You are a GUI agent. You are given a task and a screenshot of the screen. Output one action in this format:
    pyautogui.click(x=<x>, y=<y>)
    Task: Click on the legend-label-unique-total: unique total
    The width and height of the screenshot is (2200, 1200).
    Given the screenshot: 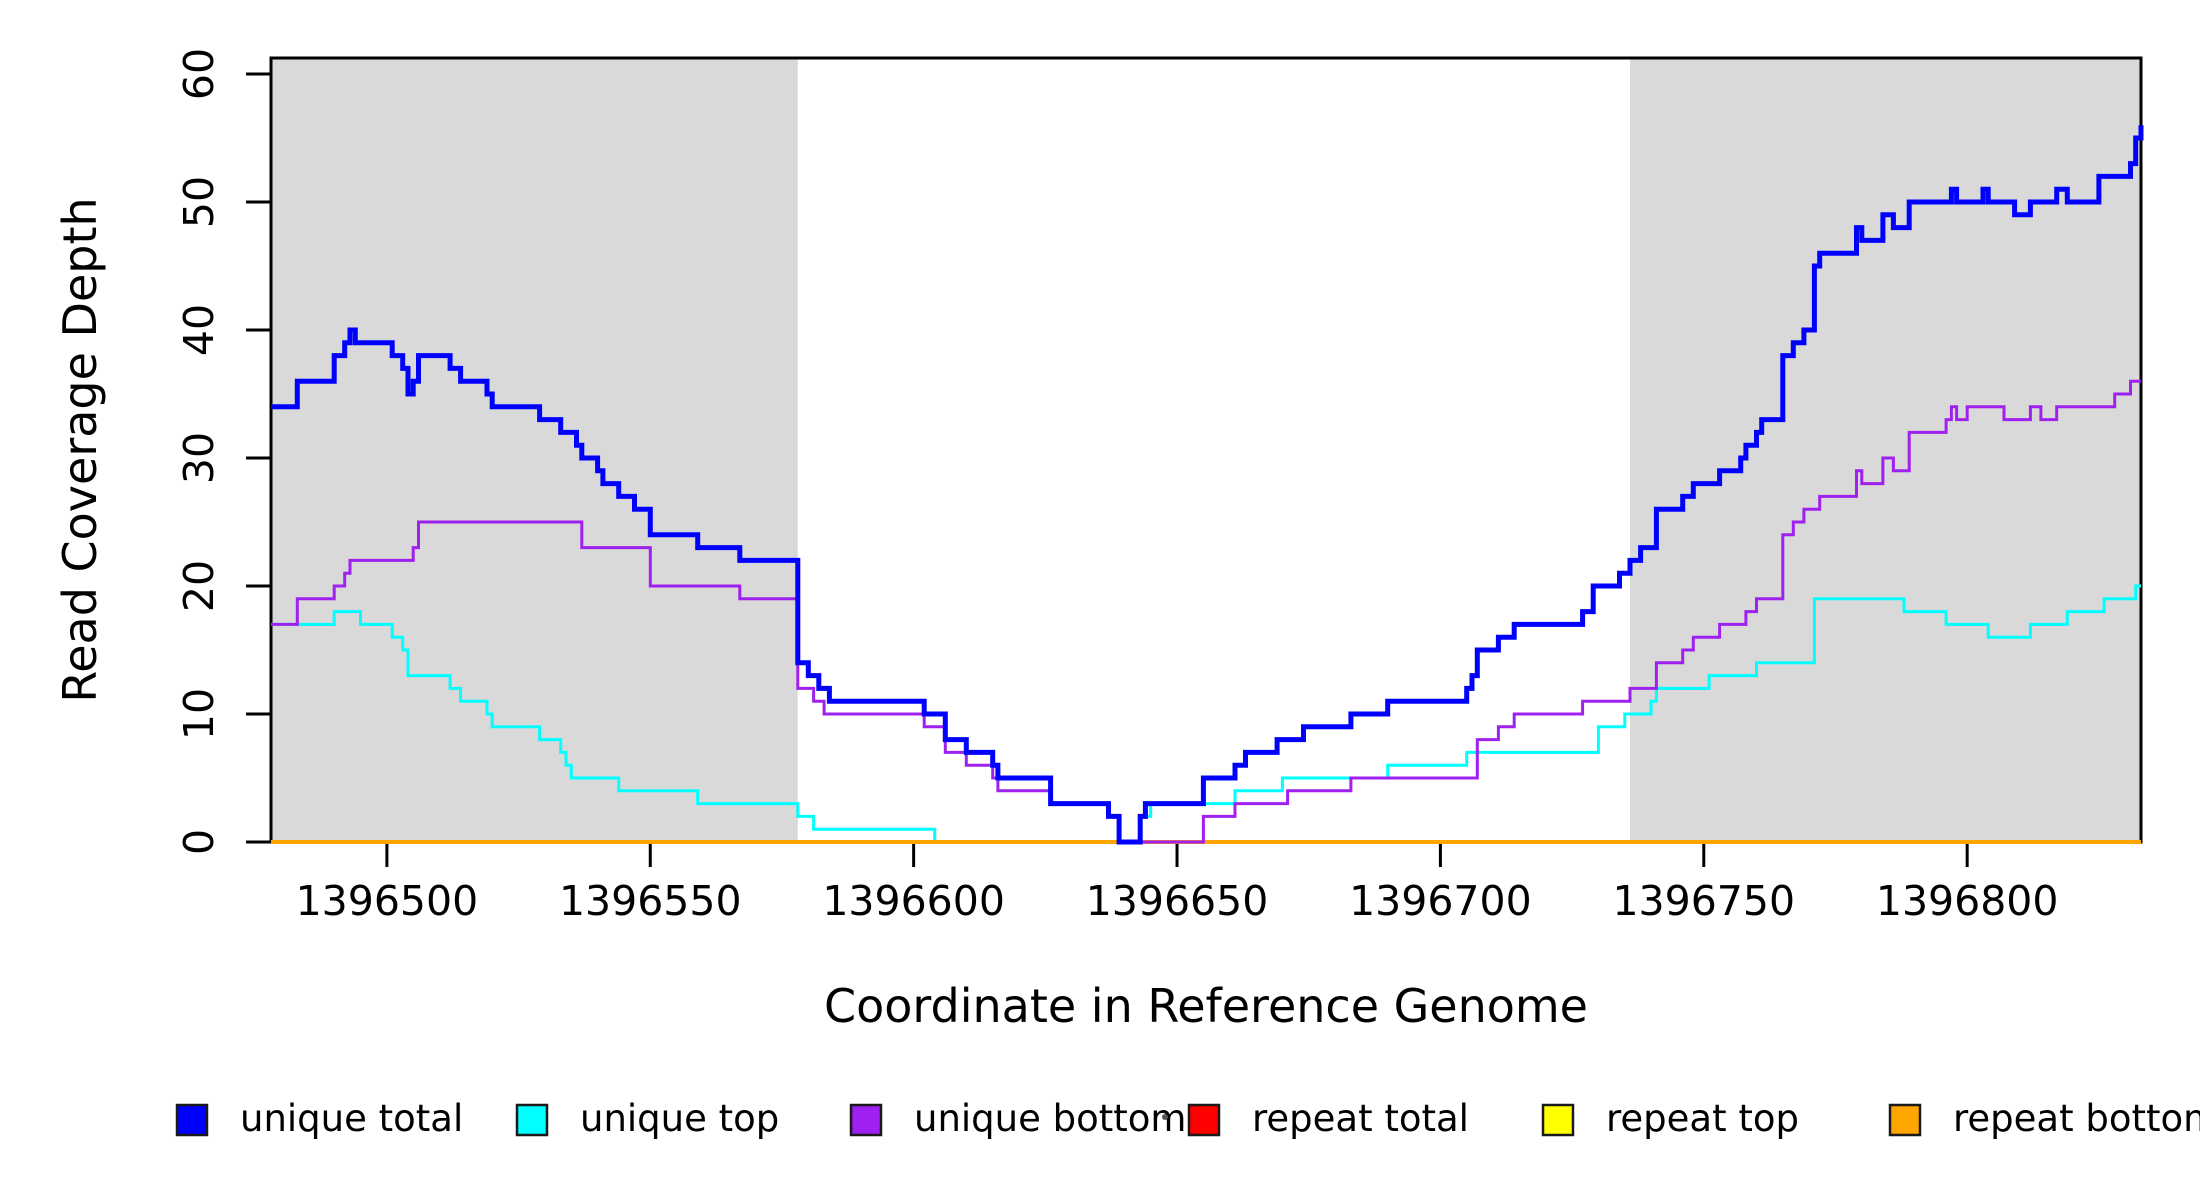 What is the action you would take?
    pyautogui.click(x=351, y=1118)
    